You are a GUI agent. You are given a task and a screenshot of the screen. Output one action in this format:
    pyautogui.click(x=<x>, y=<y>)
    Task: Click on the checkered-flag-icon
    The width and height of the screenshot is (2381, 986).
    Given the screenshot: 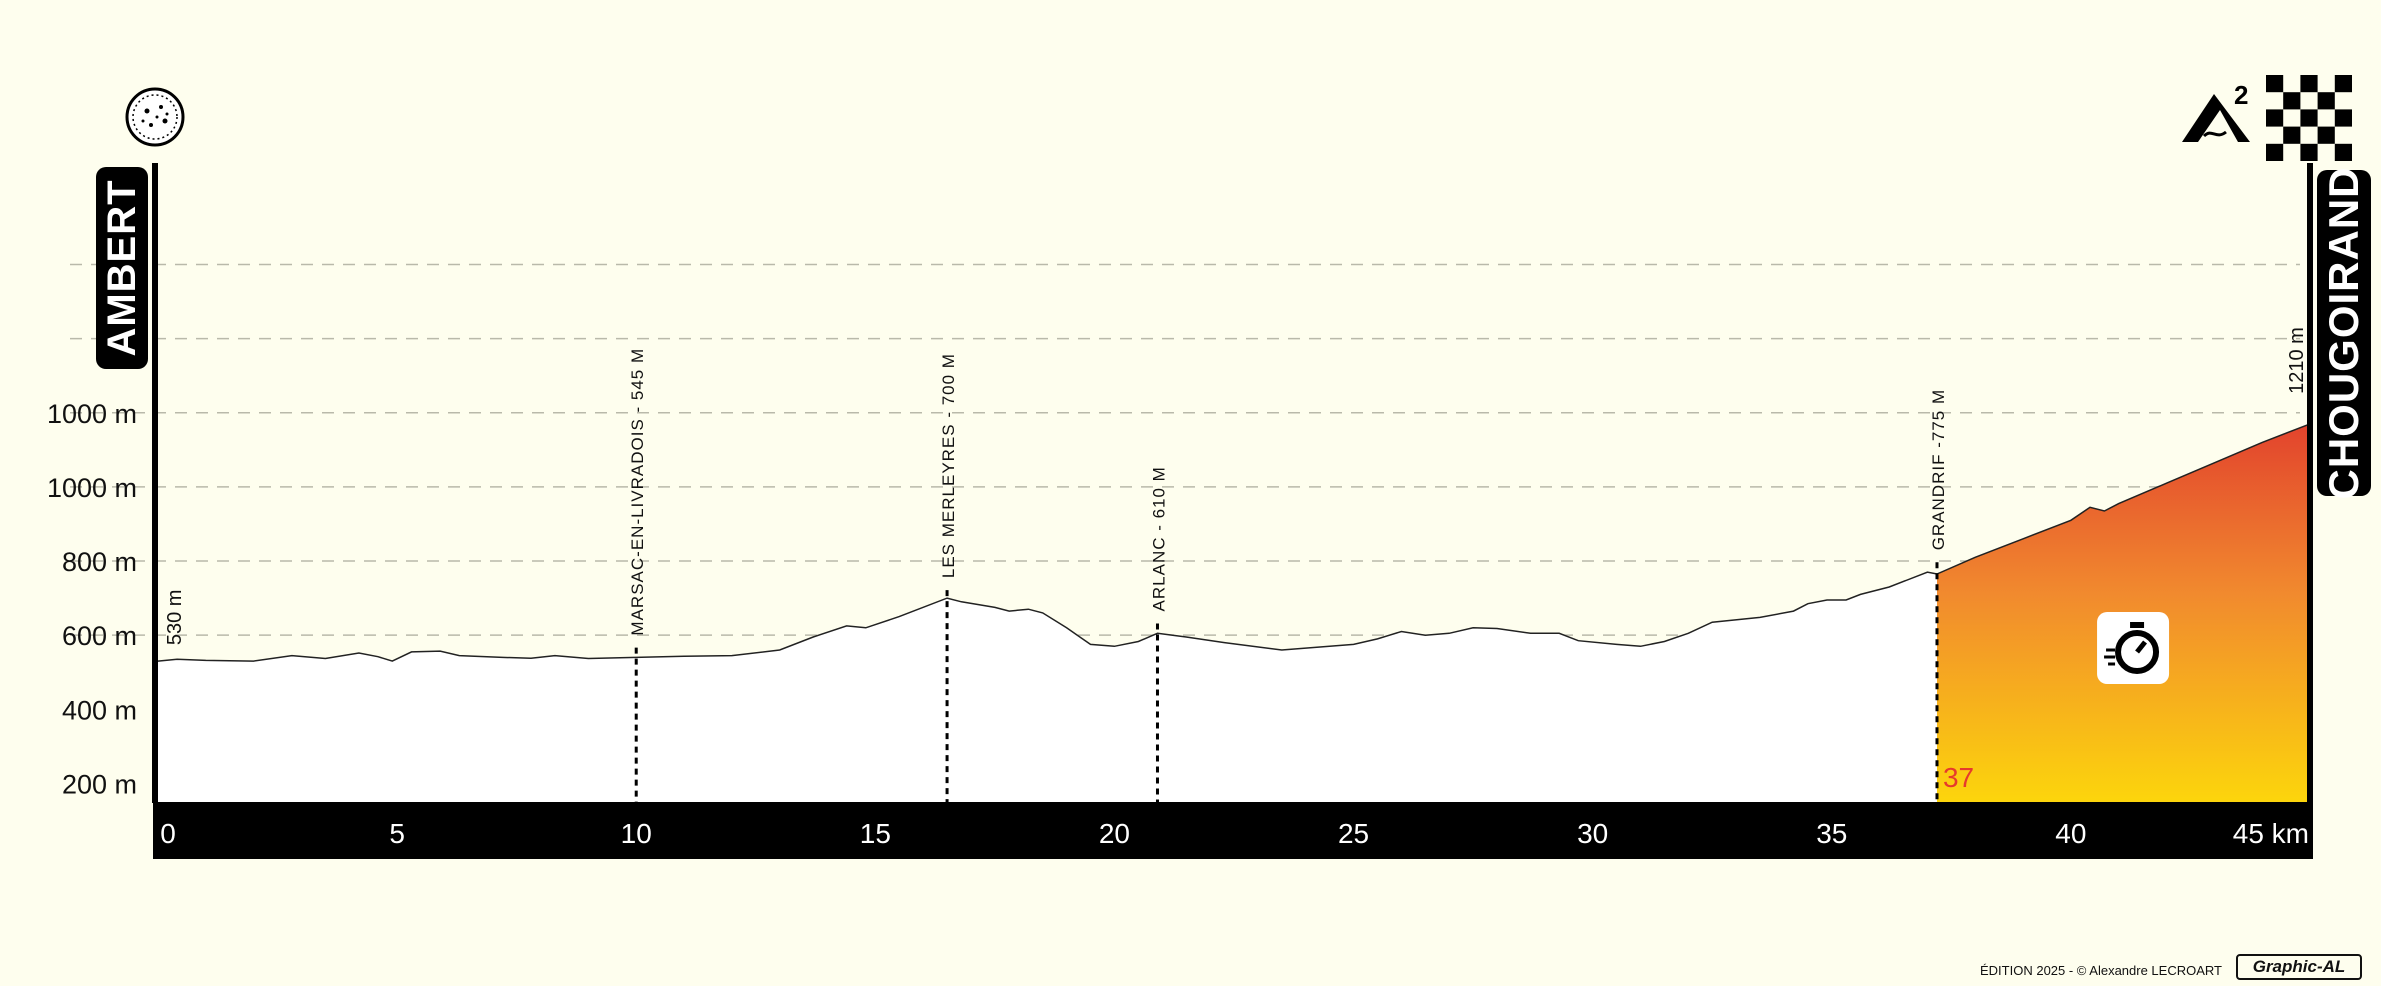 What is the action you would take?
    pyautogui.click(x=2309, y=118)
    